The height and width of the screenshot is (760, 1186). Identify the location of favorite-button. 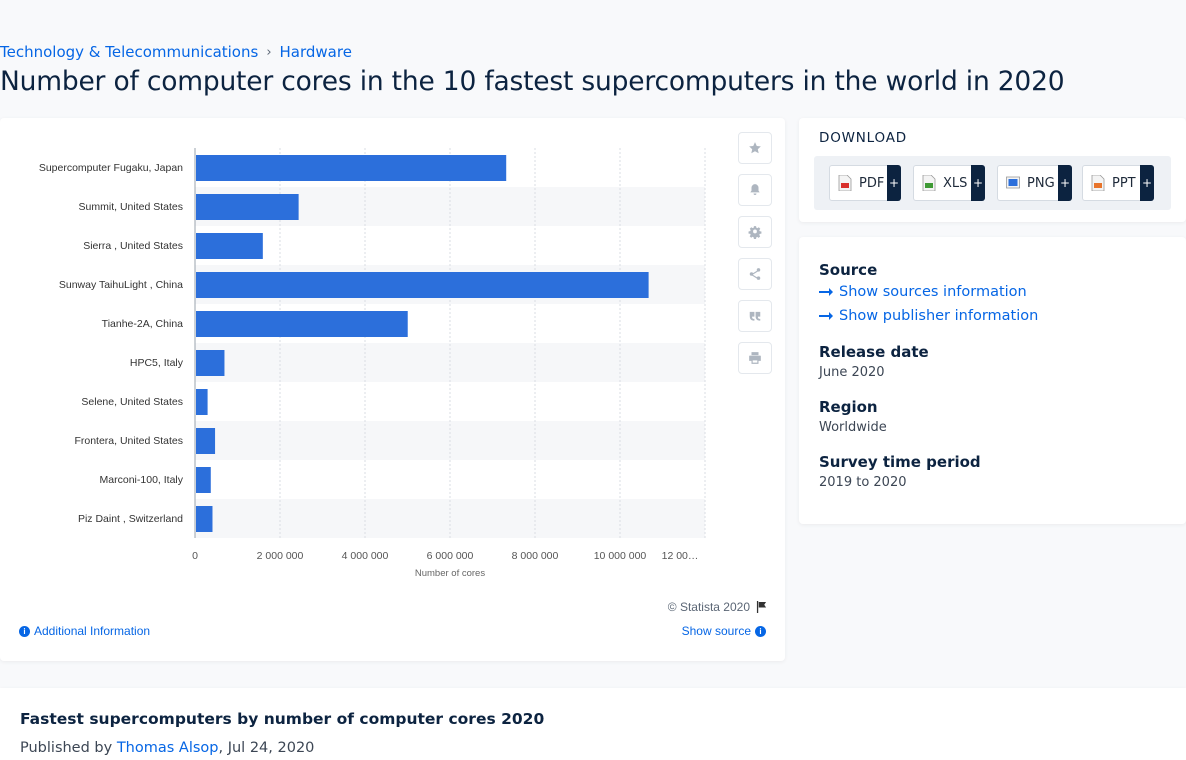
(755, 148).